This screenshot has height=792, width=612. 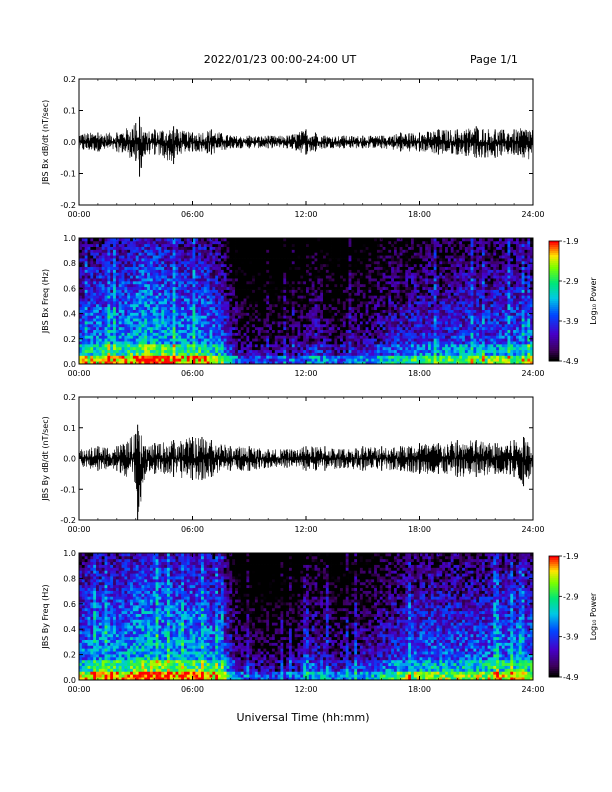 What do you see at coordinates (69, 142) in the screenshot?
I see `y-tick-label: 0.0` at bounding box center [69, 142].